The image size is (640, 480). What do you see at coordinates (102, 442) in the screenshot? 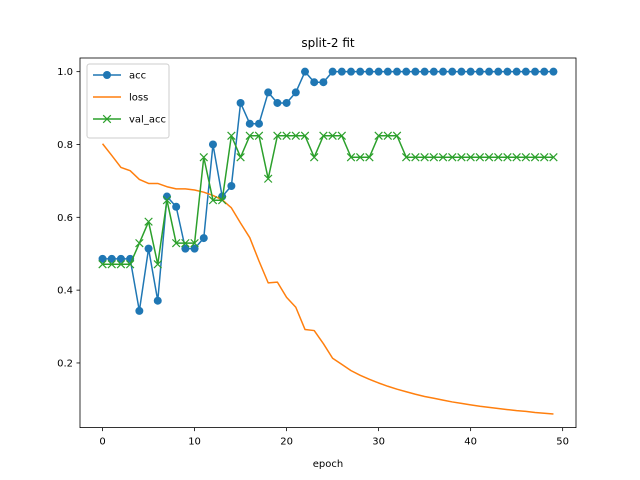
I see `x-tick-label: 0` at bounding box center [102, 442].